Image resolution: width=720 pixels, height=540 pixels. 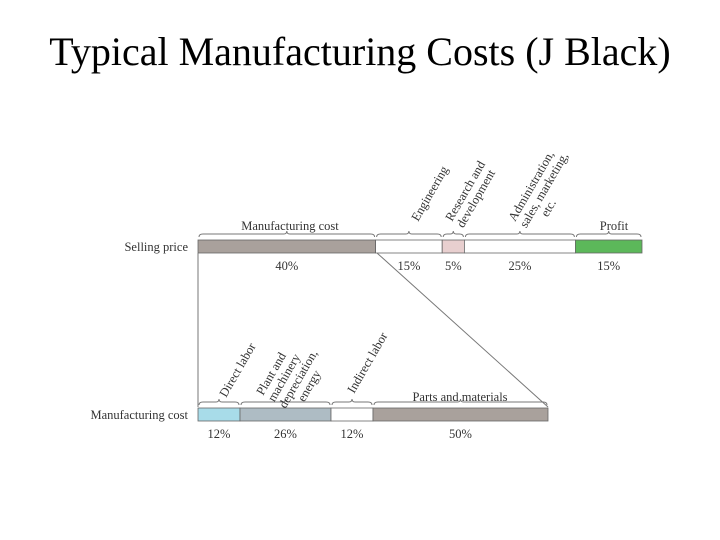 I want to click on bottom-bar, so click(x=373, y=414).